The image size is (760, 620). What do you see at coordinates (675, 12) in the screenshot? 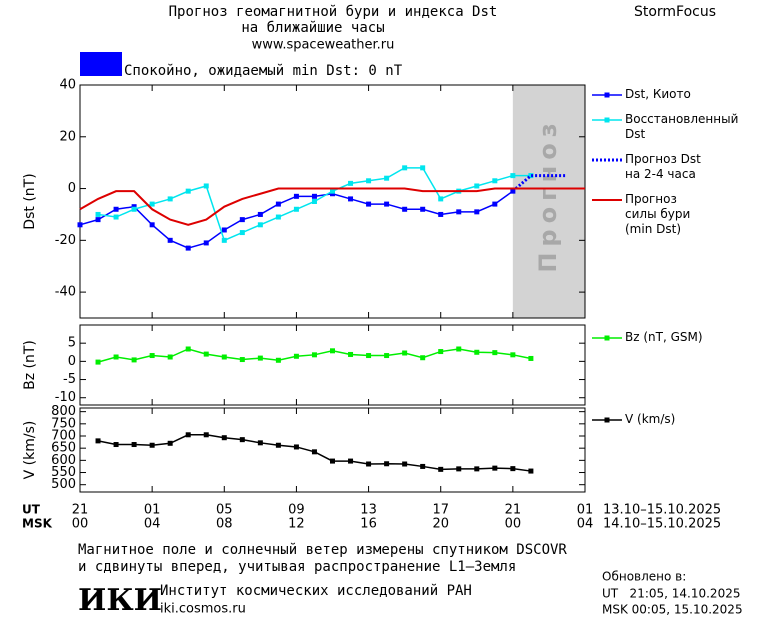
I see `brand: StormFocus` at bounding box center [675, 12].